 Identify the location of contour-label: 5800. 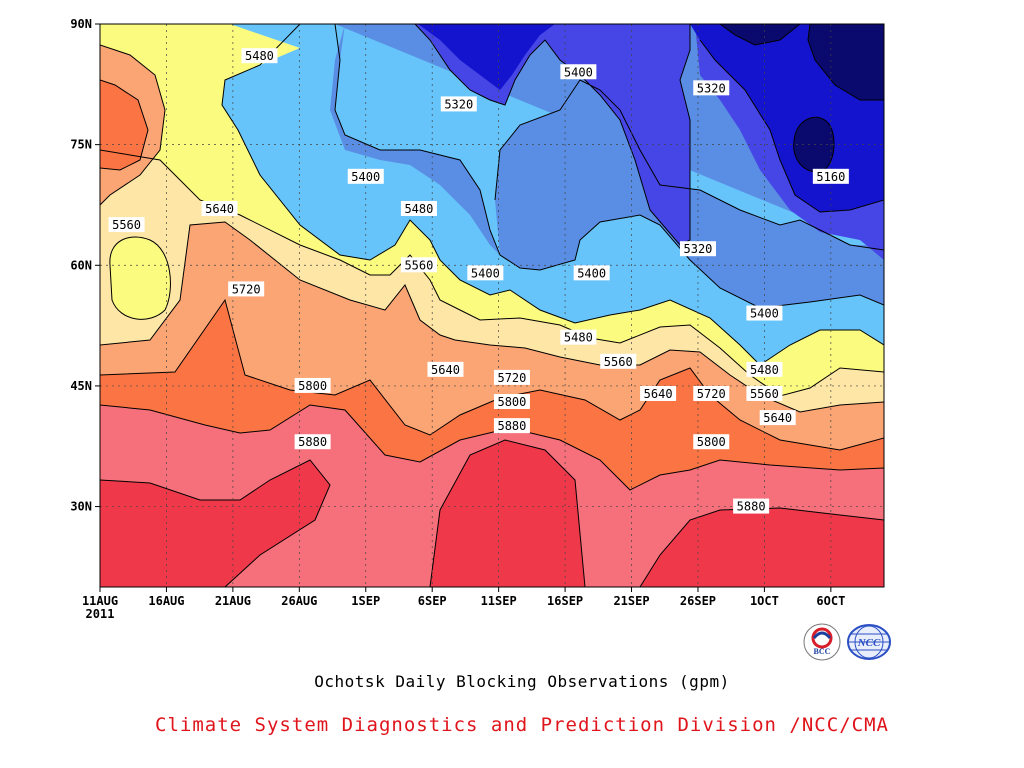
(711, 442).